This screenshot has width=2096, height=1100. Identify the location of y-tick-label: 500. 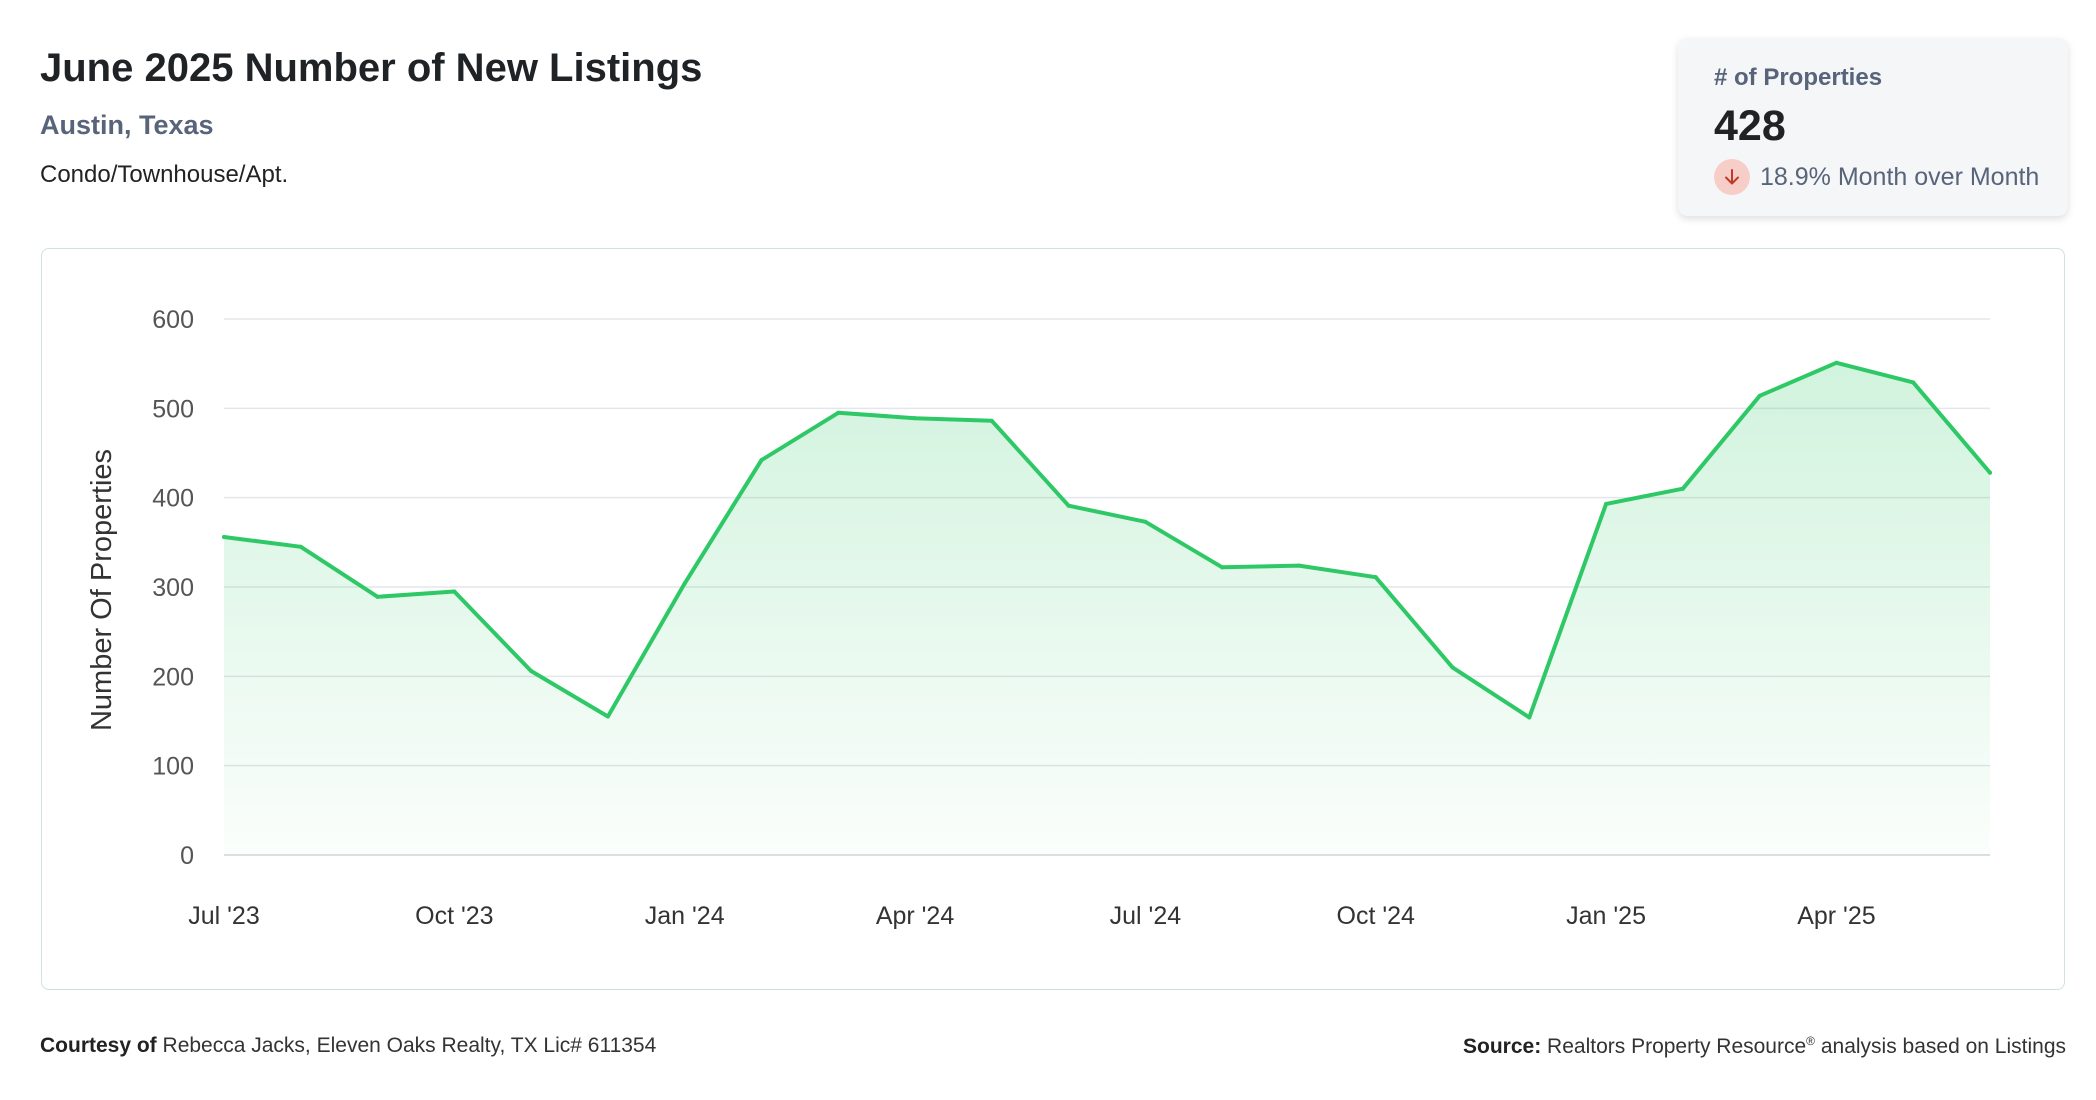
(173, 409).